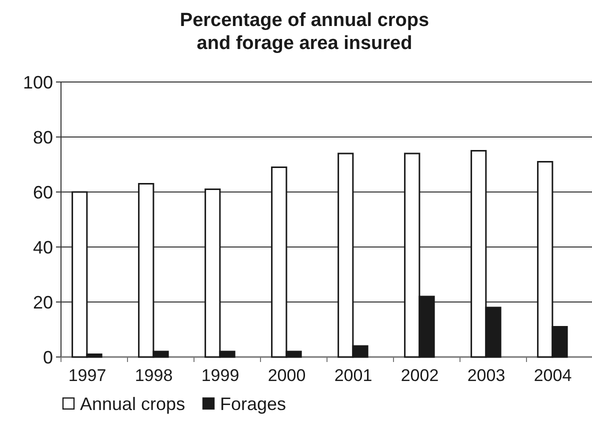 The width and height of the screenshot is (592, 423). What do you see at coordinates (486, 375) in the screenshot?
I see `x-tick-label: 2003` at bounding box center [486, 375].